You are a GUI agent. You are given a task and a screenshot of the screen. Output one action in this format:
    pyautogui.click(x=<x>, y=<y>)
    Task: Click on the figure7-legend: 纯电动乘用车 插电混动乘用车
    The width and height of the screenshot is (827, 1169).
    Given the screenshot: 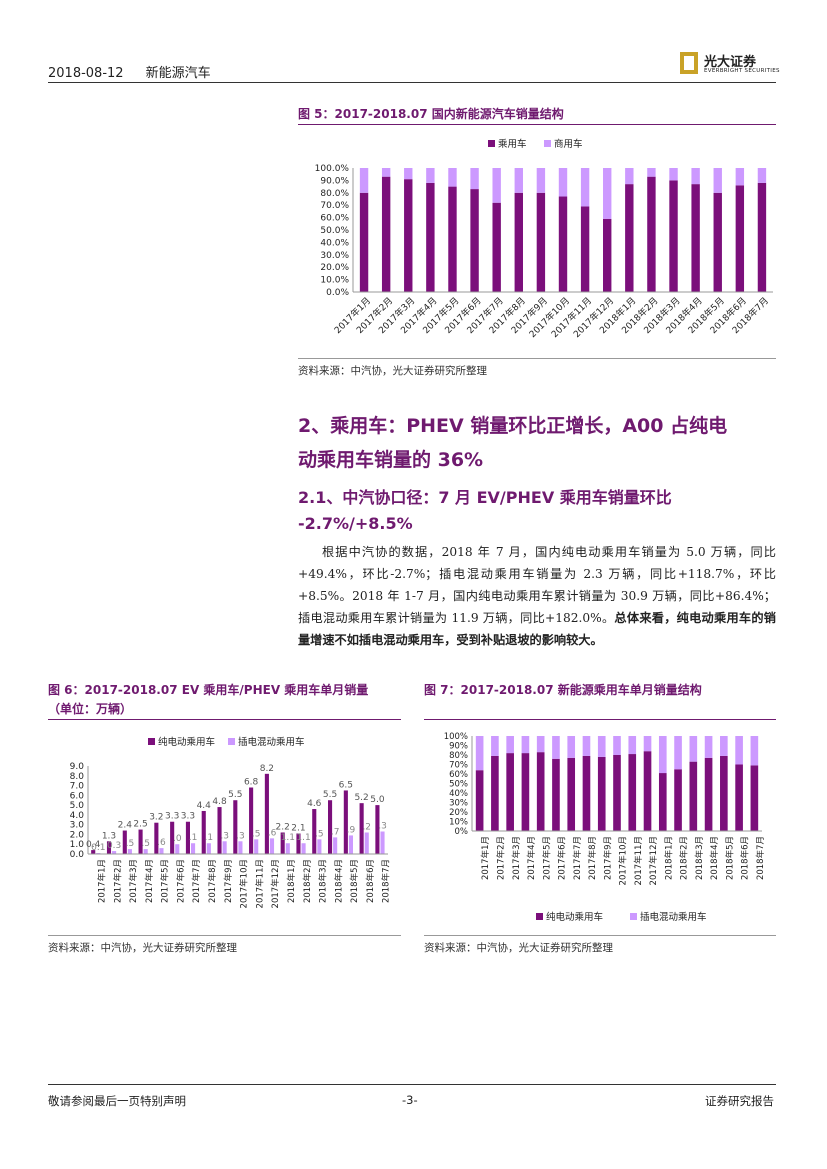 What is the action you would take?
    pyautogui.click(x=621, y=917)
    